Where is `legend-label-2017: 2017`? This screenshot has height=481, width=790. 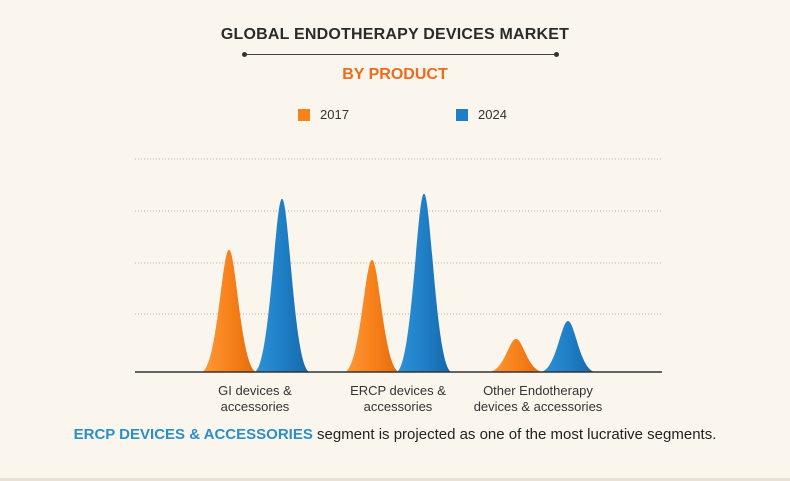 legend-label-2017: 2017 is located at coordinates (334, 114).